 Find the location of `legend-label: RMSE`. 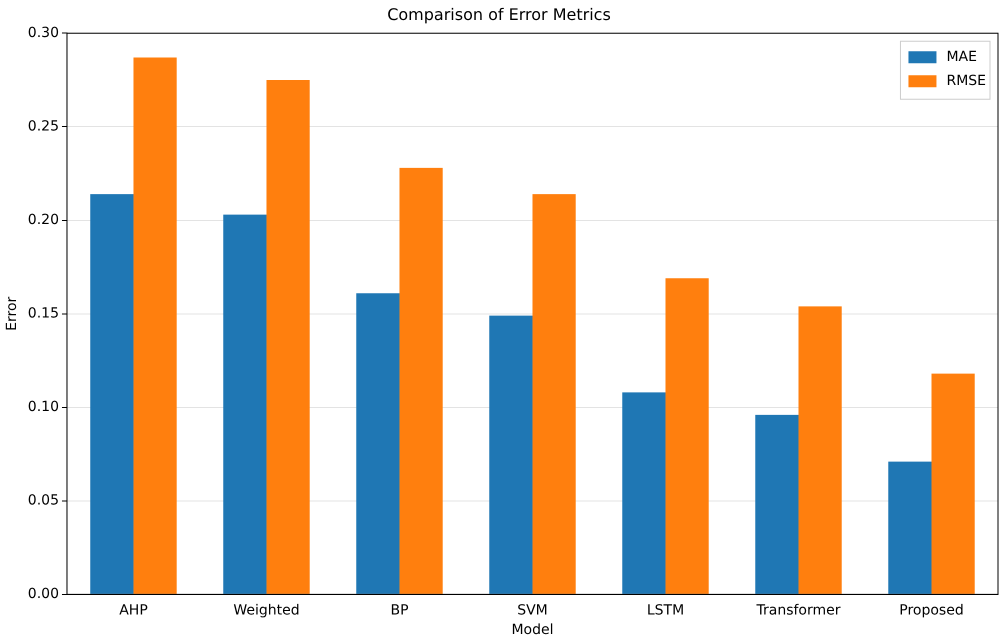

legend-label: RMSE is located at coordinates (966, 80).